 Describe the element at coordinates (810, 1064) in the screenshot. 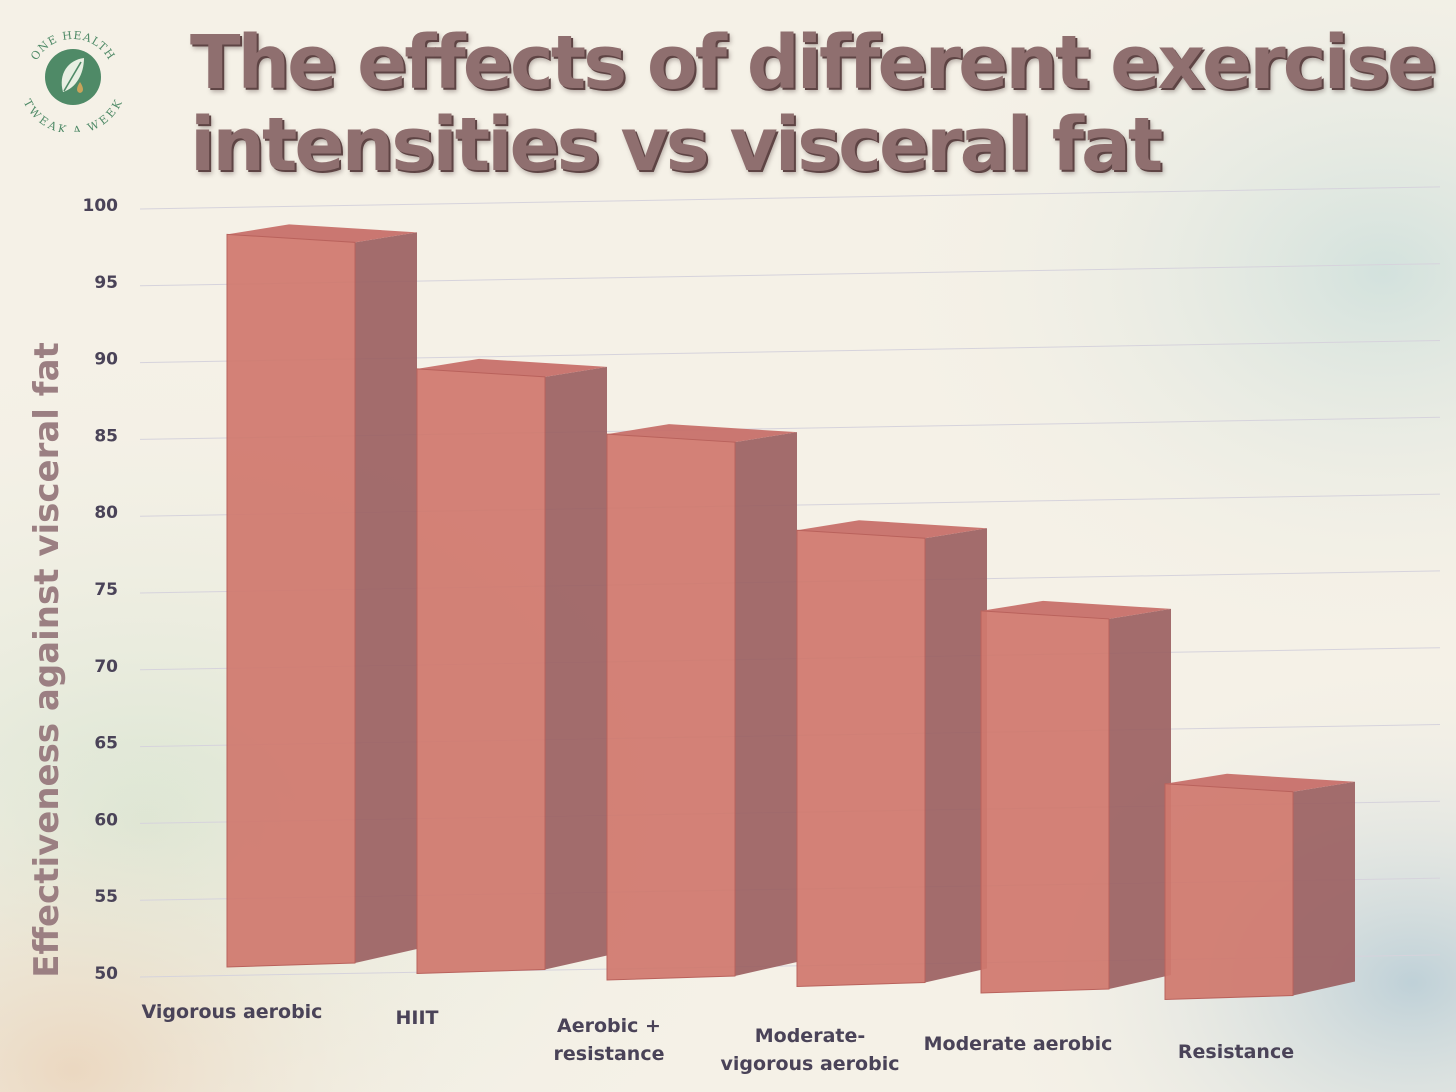

I see `x-tick-label-line: vigorous aerobic` at that location.